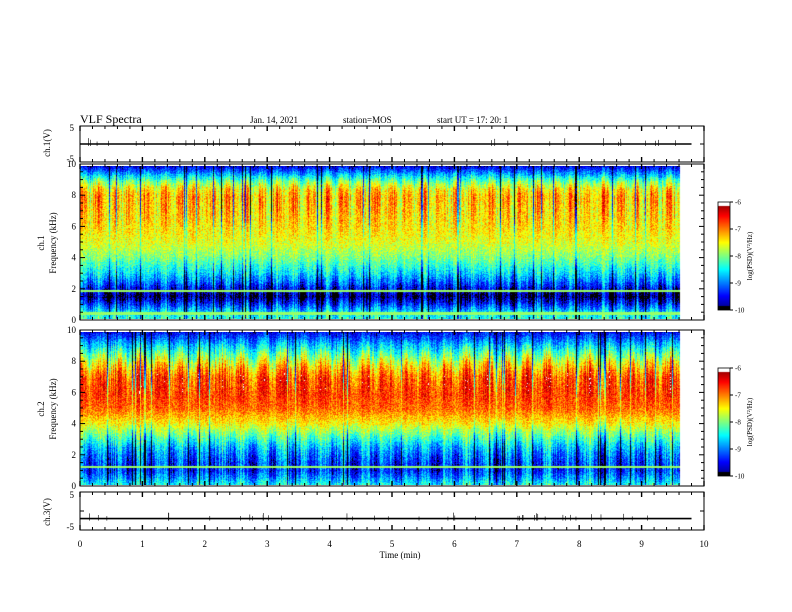  What do you see at coordinates (392, 544) in the screenshot?
I see `time-tick-label: 5` at bounding box center [392, 544].